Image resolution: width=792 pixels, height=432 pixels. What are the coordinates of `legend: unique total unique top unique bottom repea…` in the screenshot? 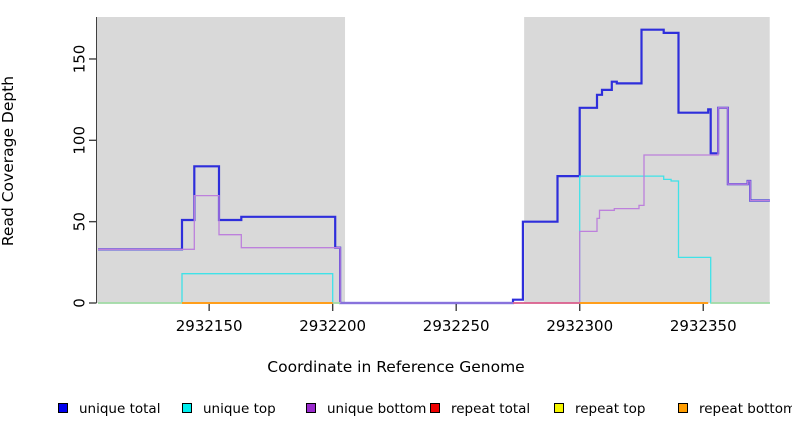 It's located at (396, 412).